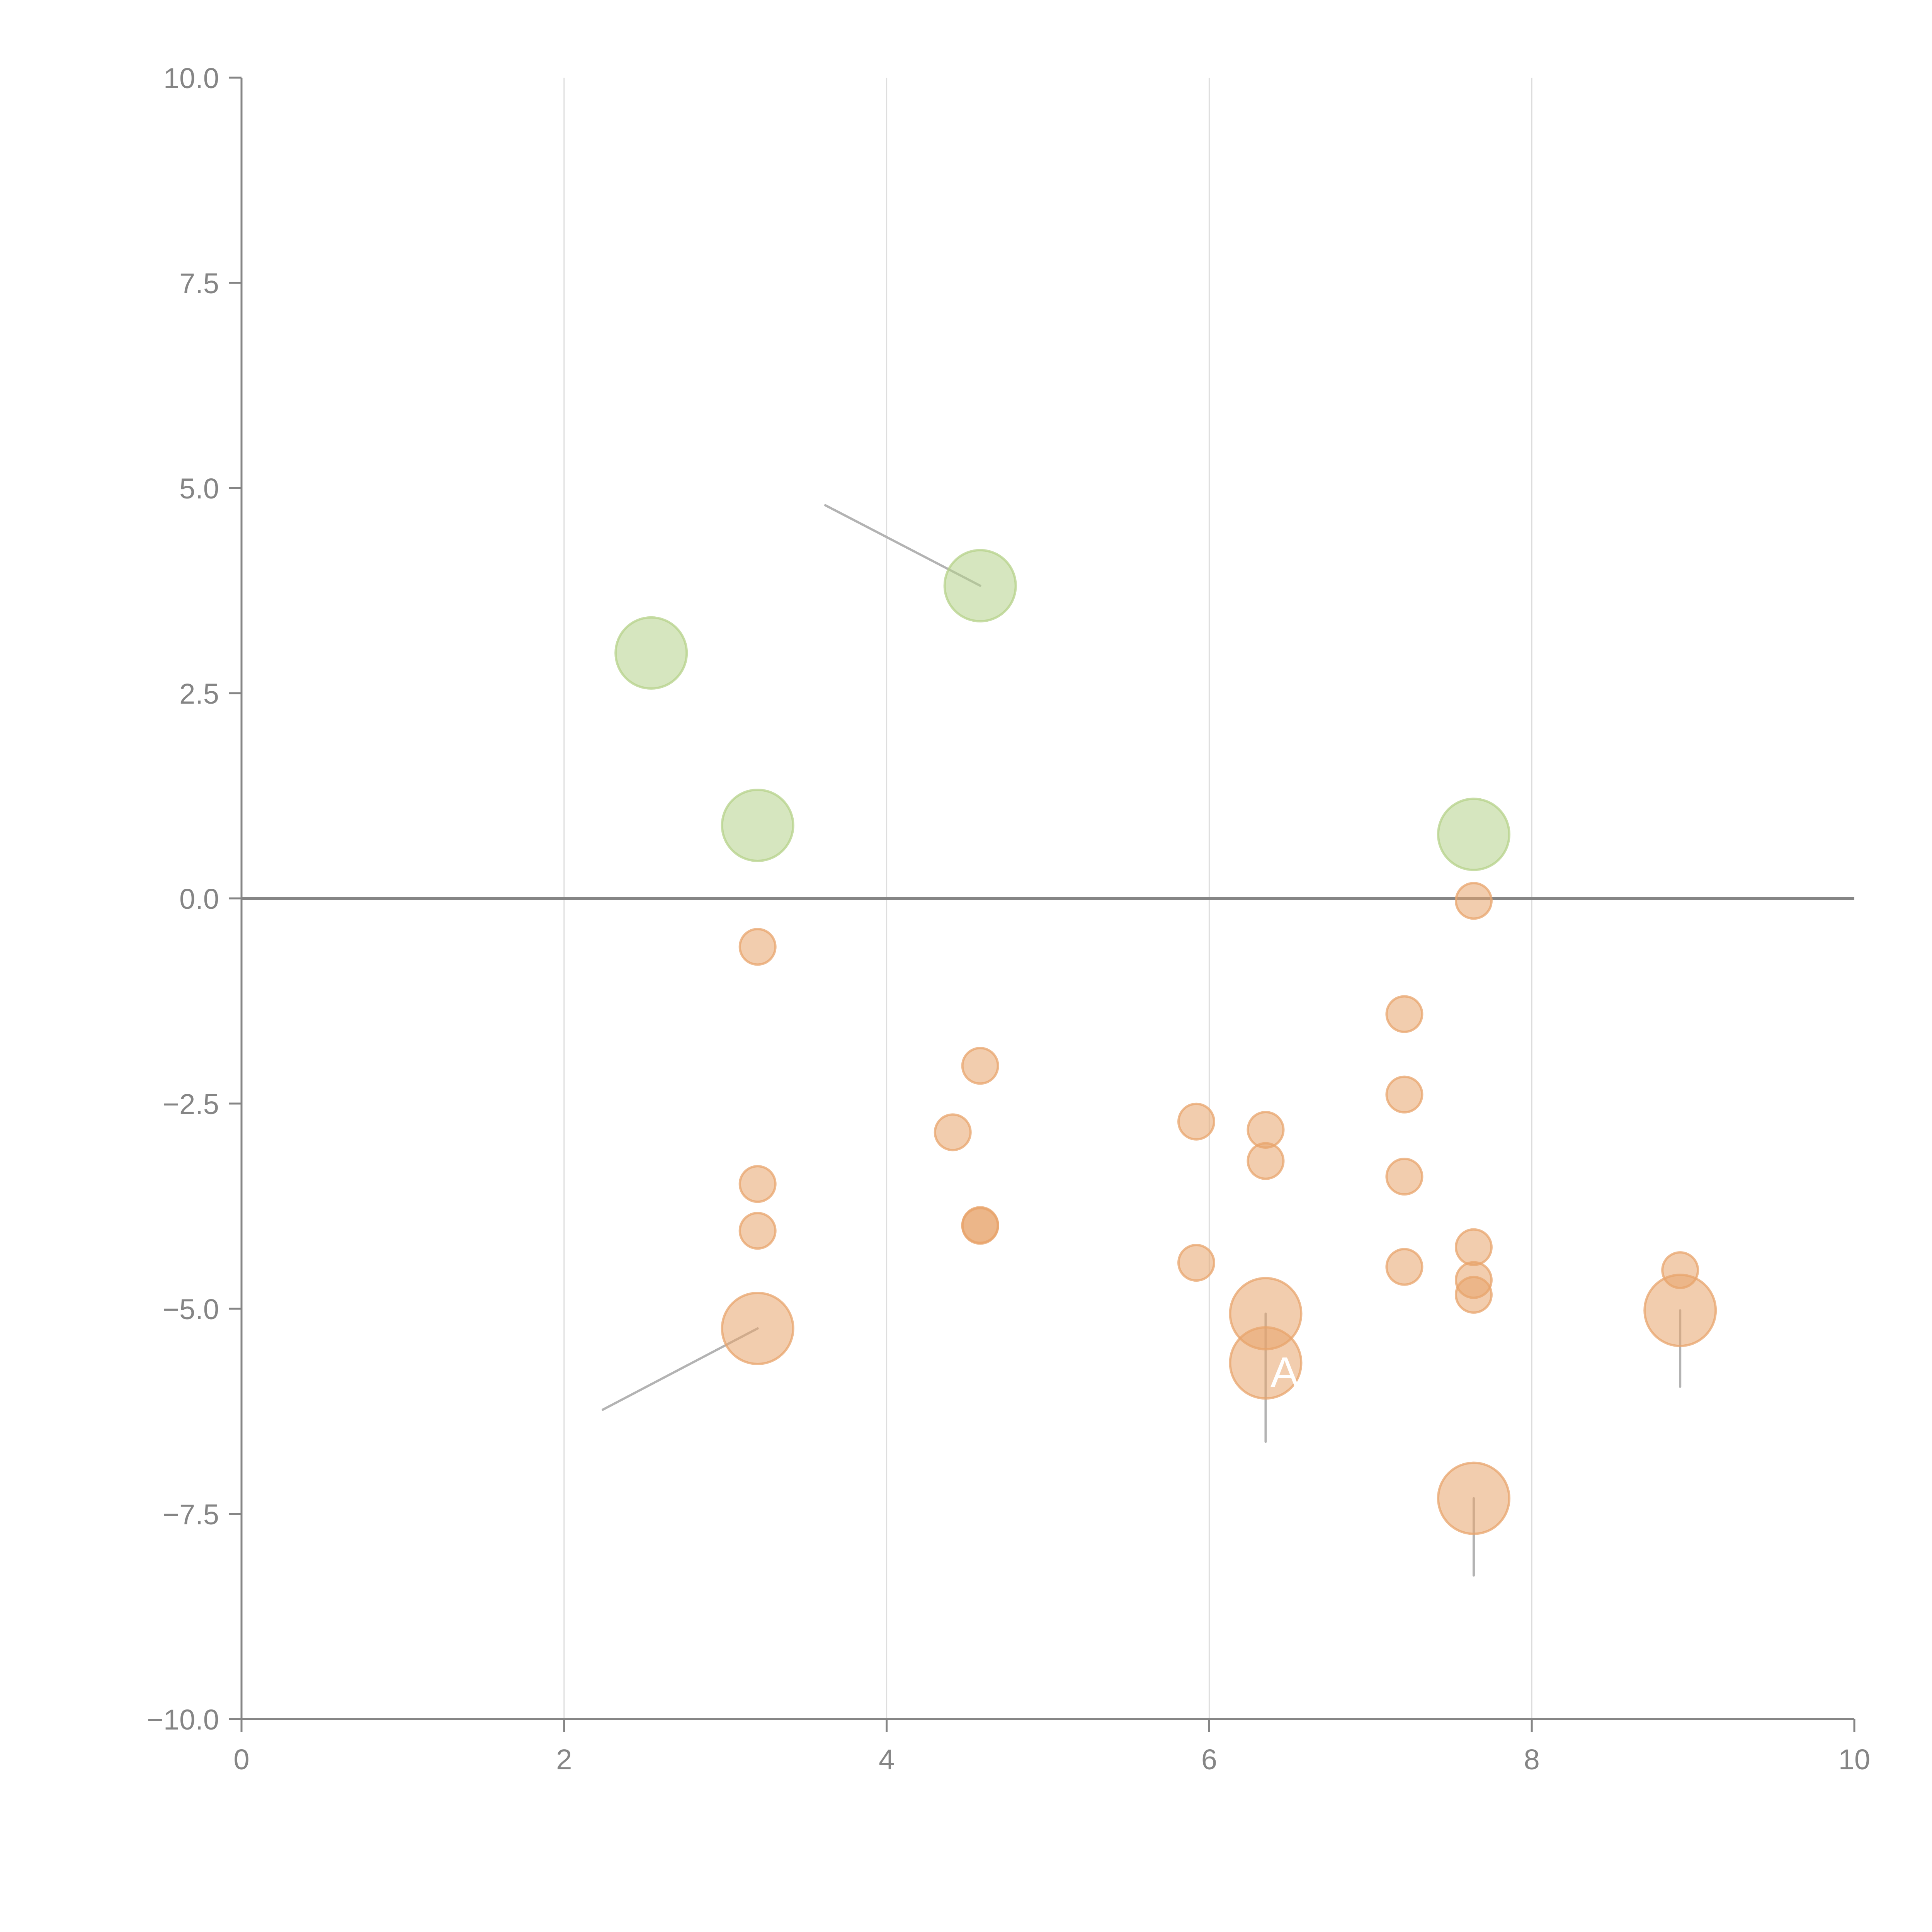  I want to click on point-annotation: A, so click(1284, 1373).